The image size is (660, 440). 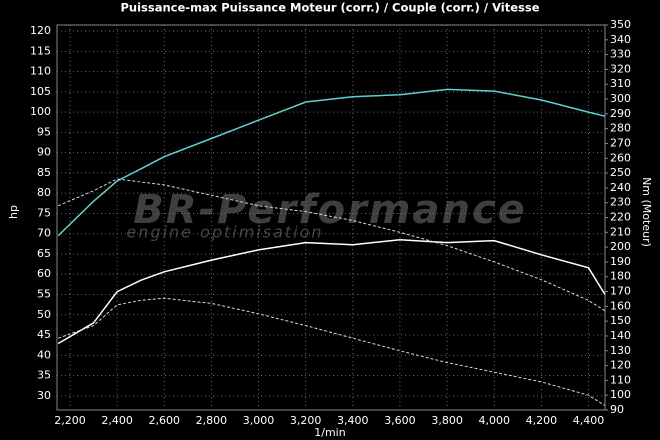 I want to click on y2-tick-label: 170, so click(x=620, y=291).